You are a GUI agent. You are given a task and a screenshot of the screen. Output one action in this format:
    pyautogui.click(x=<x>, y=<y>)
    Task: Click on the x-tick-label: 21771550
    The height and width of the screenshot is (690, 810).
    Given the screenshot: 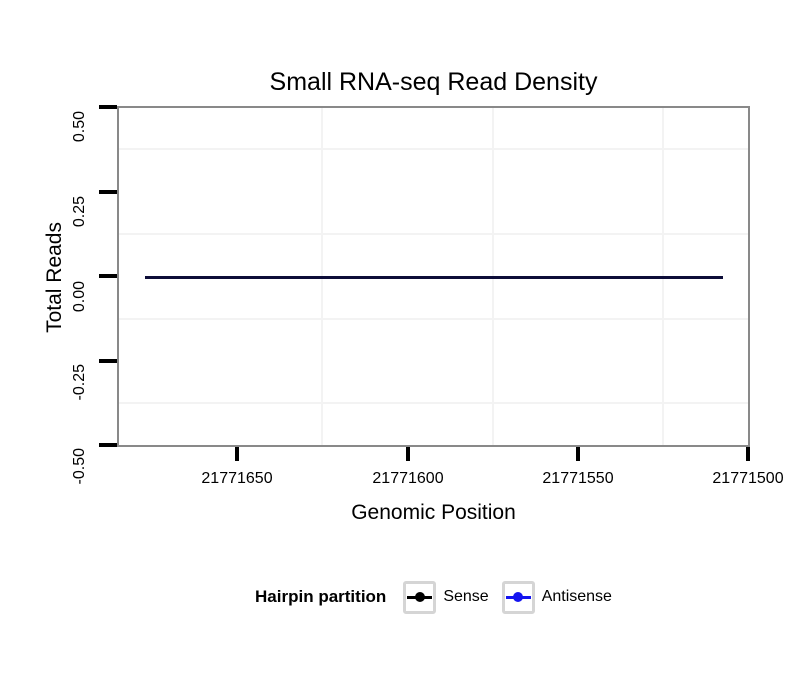 What is the action you would take?
    pyautogui.click(x=578, y=478)
    